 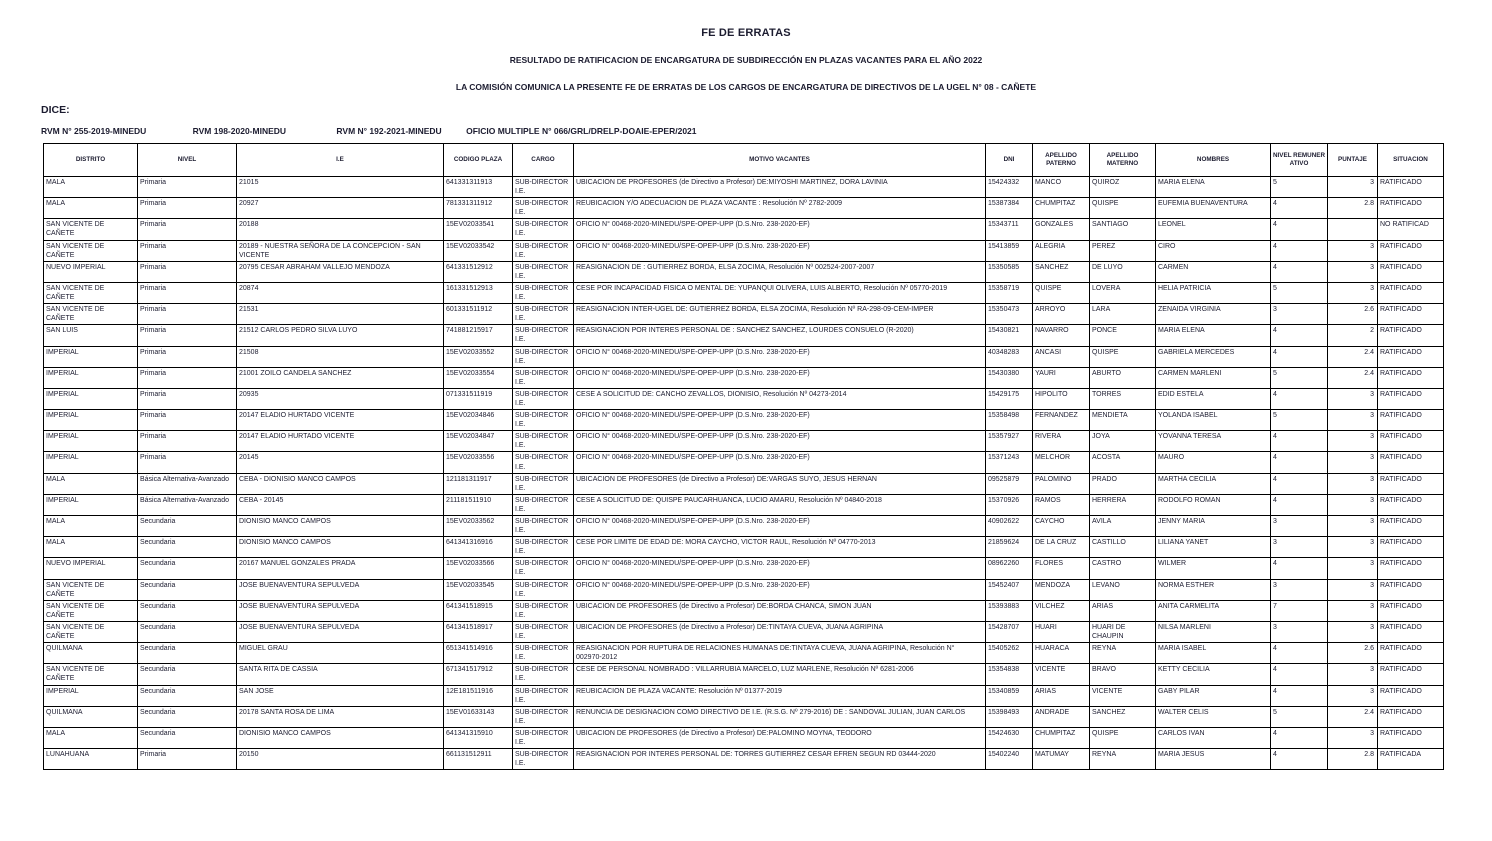 What do you see at coordinates (1122, 160) in the screenshot?
I see `column-header-9: APELLIDO MATERNO` at bounding box center [1122, 160].